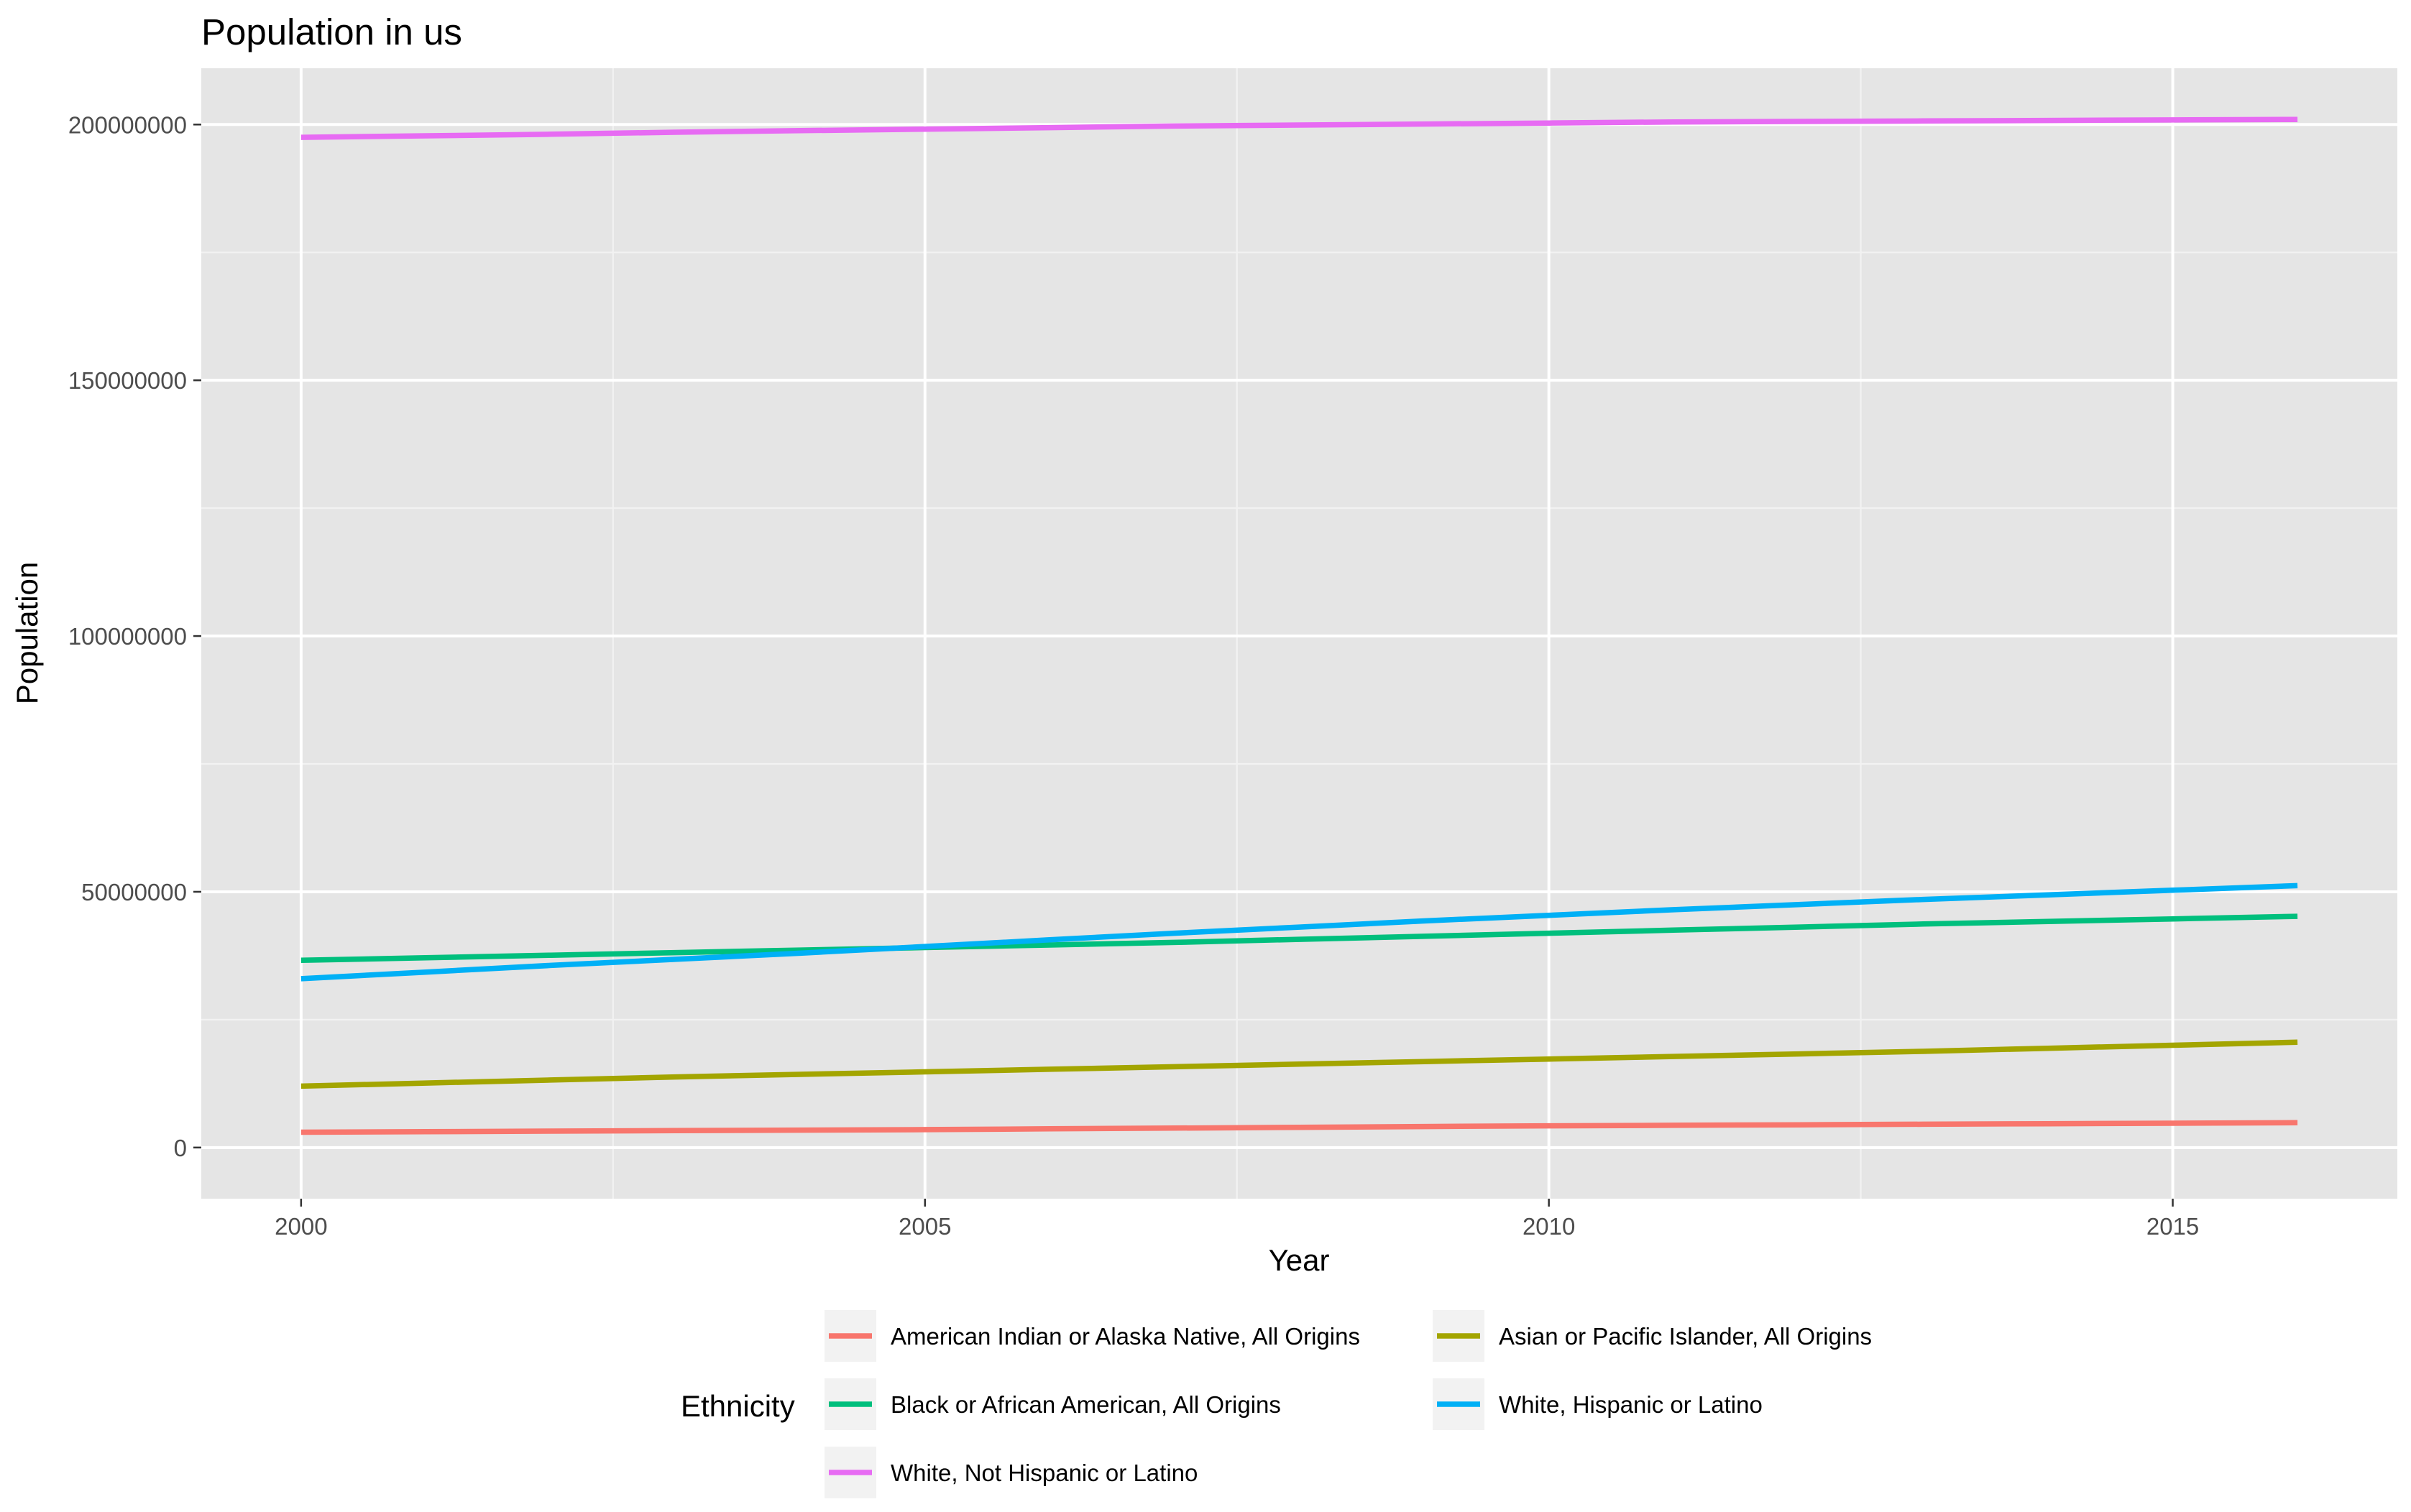 The width and height of the screenshot is (2411, 1512). Describe the element at coordinates (738, 1406) in the screenshot. I see `legend-title: Ethnicity` at that location.